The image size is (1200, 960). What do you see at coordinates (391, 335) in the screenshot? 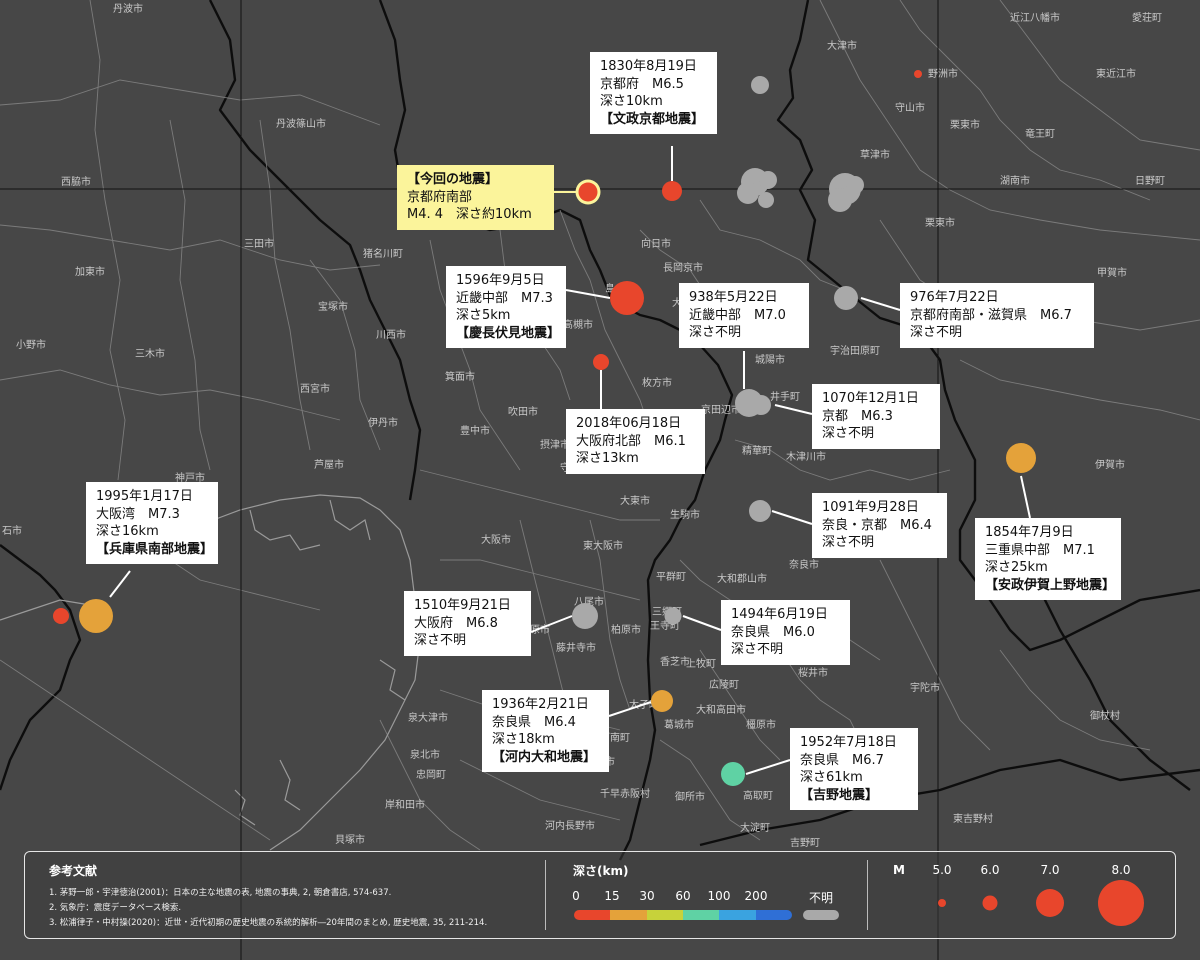
I see `city-label: 川西市` at bounding box center [391, 335].